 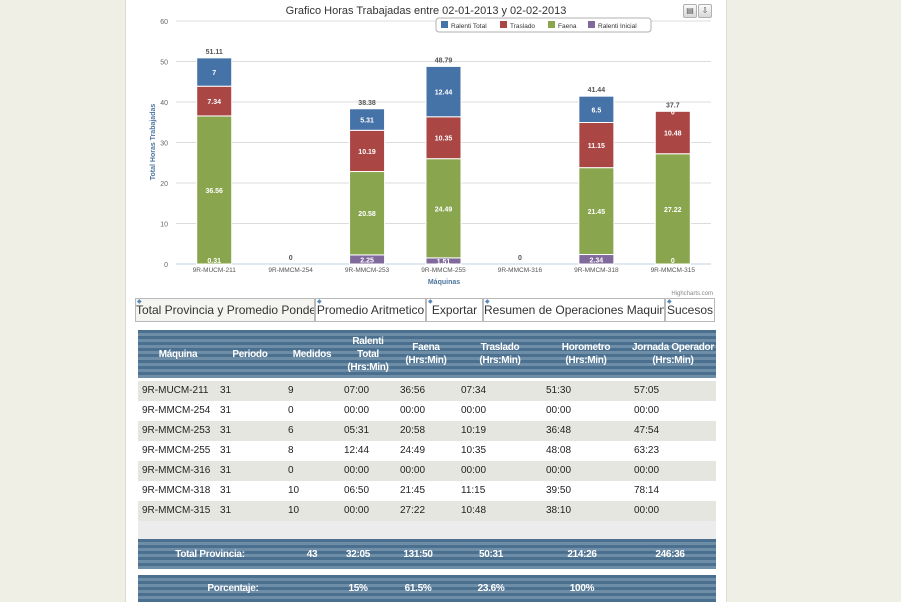 I want to click on table-row: 9R-MMCM-318 31 10 06:50 21:45 11:15 39:50 78:14, so click(x=427, y=491).